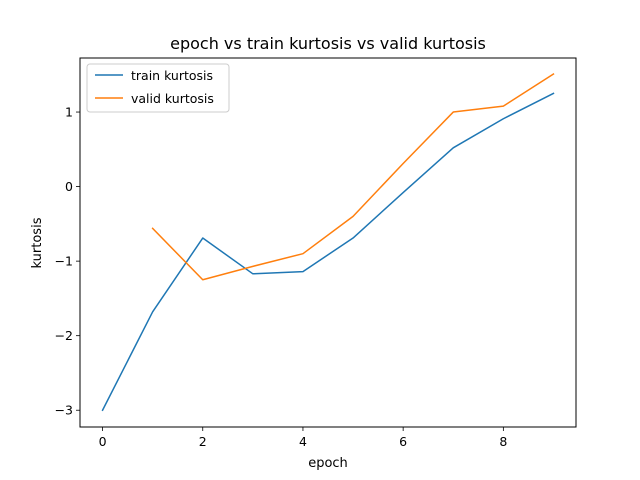 The image size is (640, 480). What do you see at coordinates (103, 441) in the screenshot?
I see `x-tick-label: 0` at bounding box center [103, 441].